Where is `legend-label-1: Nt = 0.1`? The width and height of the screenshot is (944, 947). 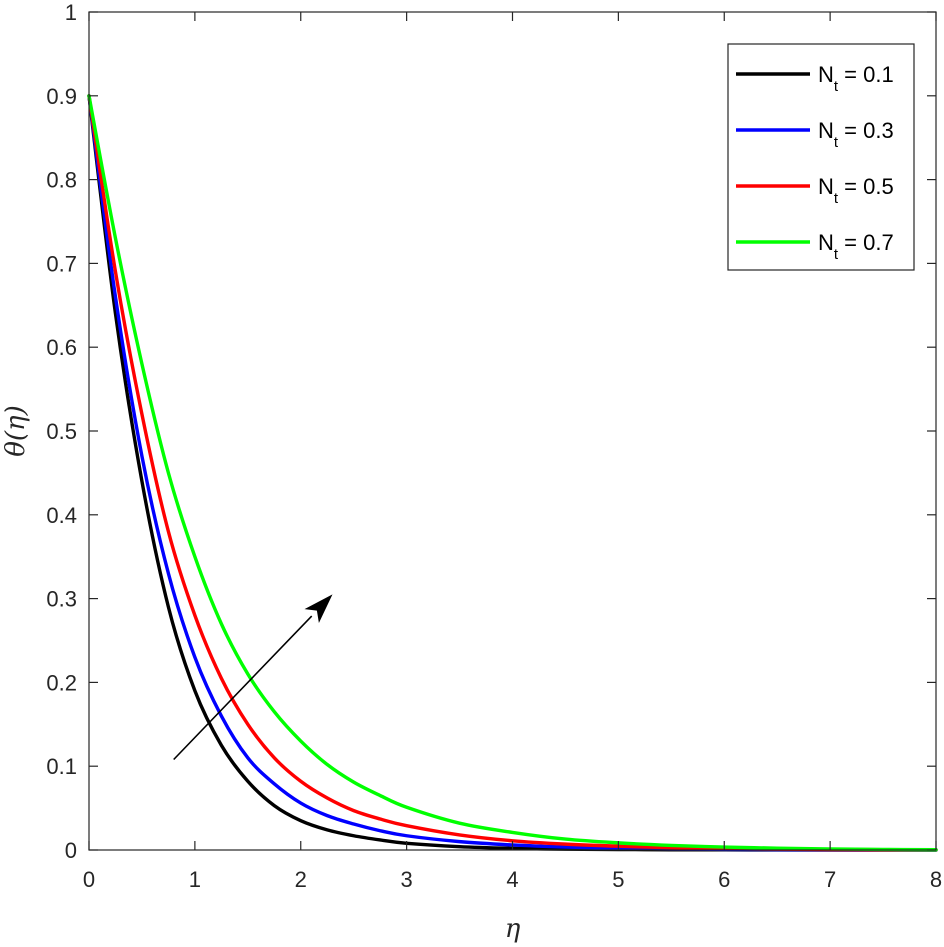 legend-label-1: Nt = 0.1 is located at coordinates (856, 78).